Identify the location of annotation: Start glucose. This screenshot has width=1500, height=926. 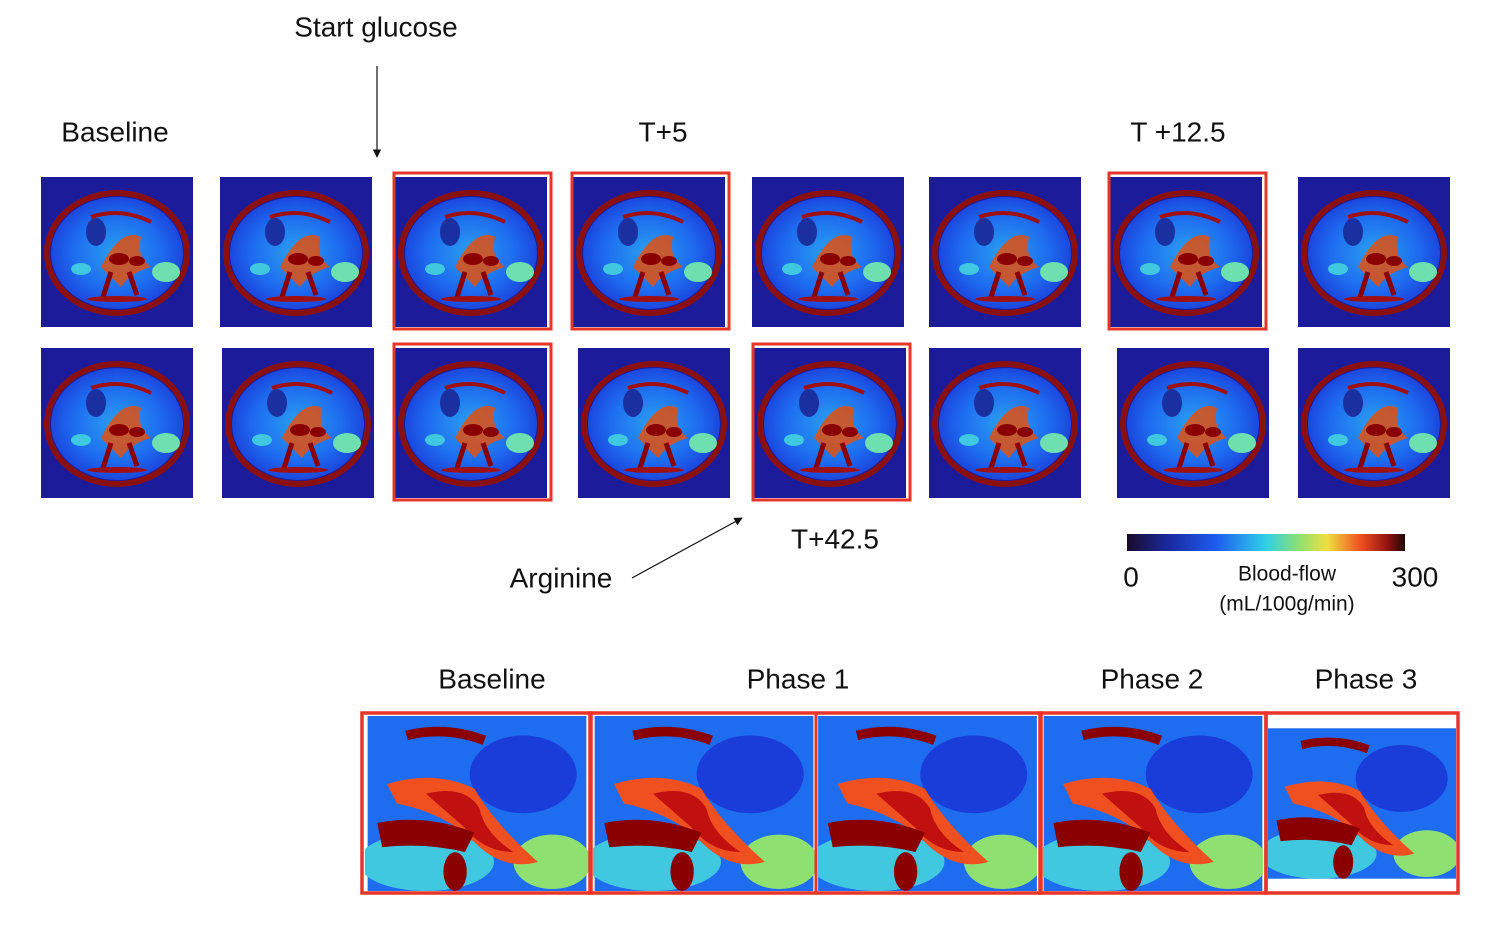
(375, 26).